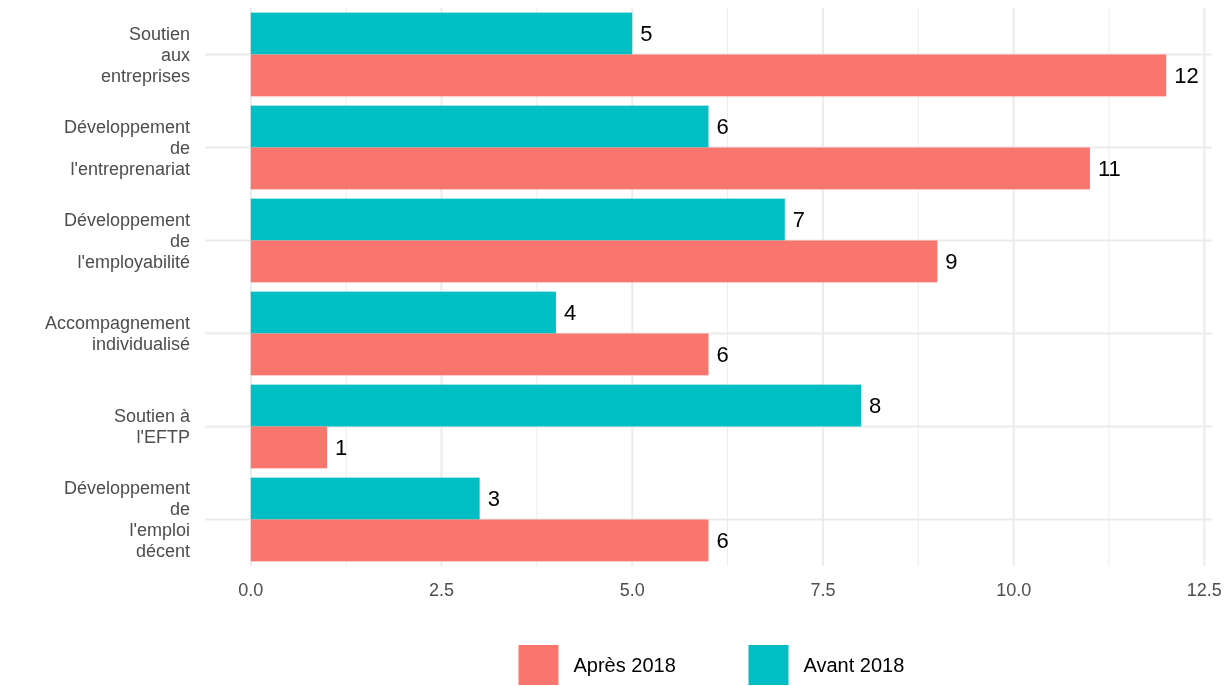 This screenshot has height=686, width=1228. I want to click on y-tick-label: Développement de l'emploi décent, so click(126, 520).